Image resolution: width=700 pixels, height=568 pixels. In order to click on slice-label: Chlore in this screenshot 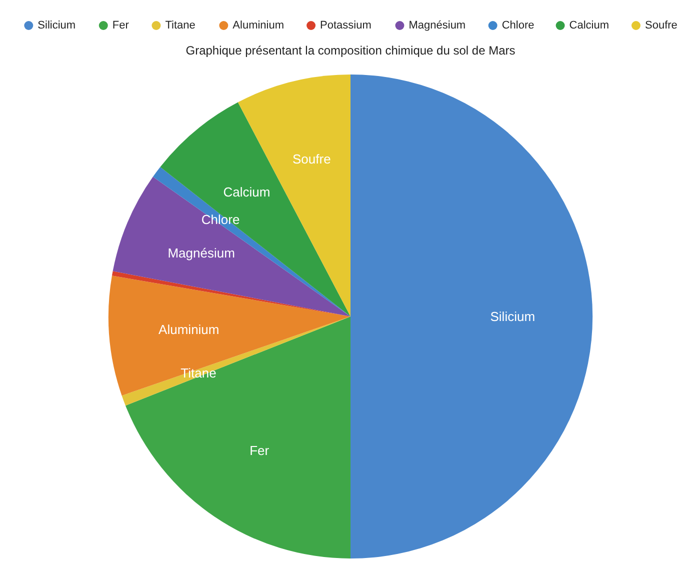, I will do `click(220, 220)`.